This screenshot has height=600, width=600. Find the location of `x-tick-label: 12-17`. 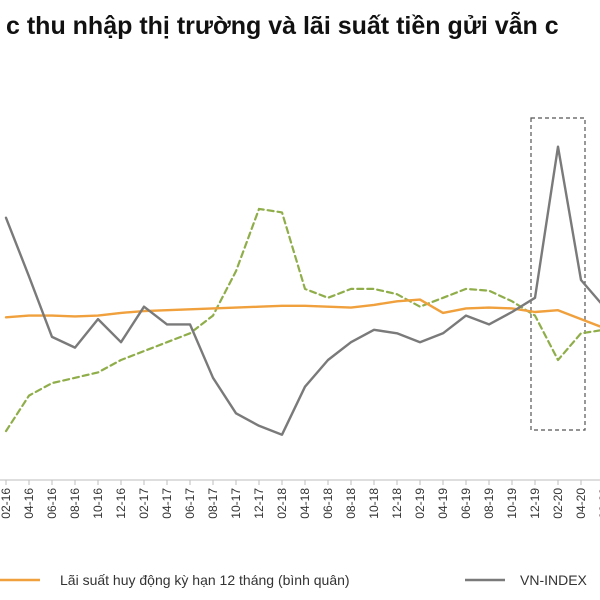

x-tick-label: 12-17 is located at coordinates (259, 503).